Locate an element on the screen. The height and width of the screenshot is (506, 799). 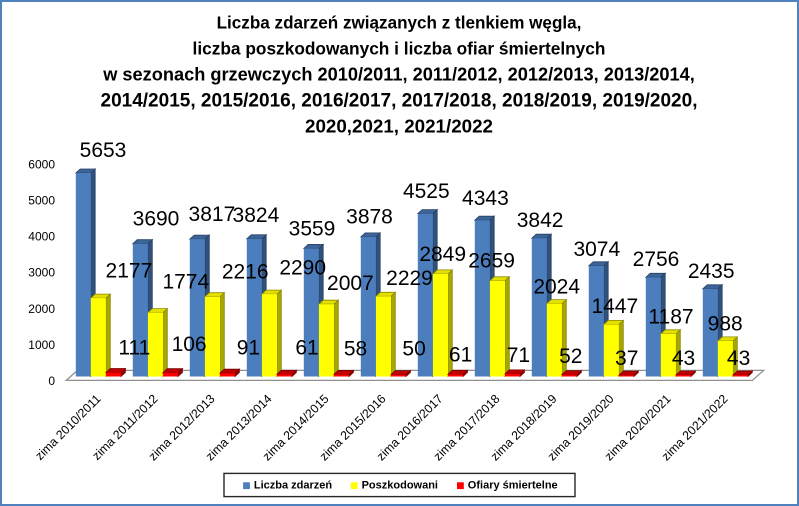
svg-text: 71 is located at coordinates (518, 355).